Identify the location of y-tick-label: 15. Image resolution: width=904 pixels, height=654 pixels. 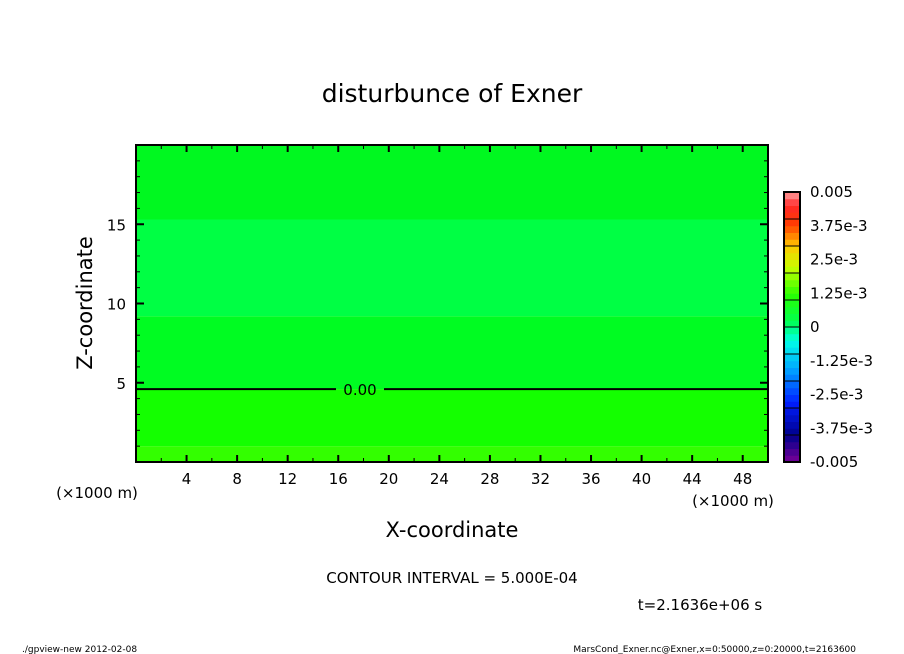
(116, 225).